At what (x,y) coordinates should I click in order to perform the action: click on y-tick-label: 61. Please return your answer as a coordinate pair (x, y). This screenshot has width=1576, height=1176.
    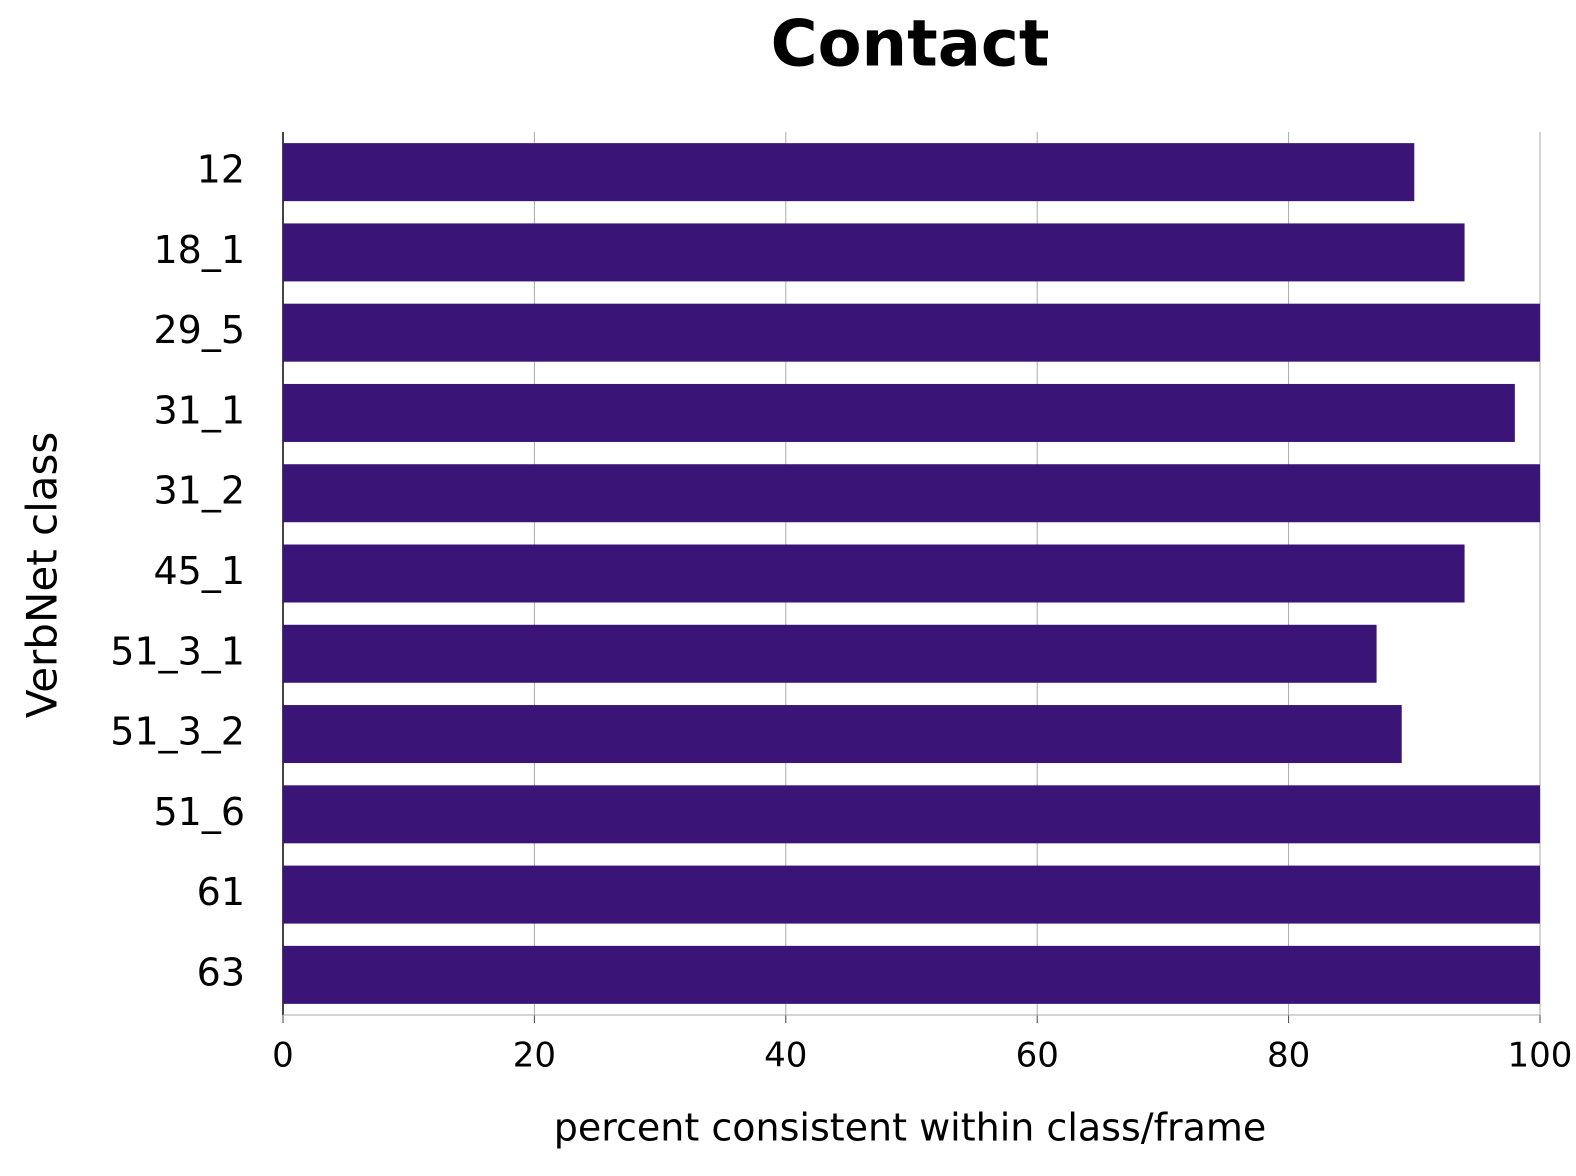
    Looking at the image, I should click on (221, 892).